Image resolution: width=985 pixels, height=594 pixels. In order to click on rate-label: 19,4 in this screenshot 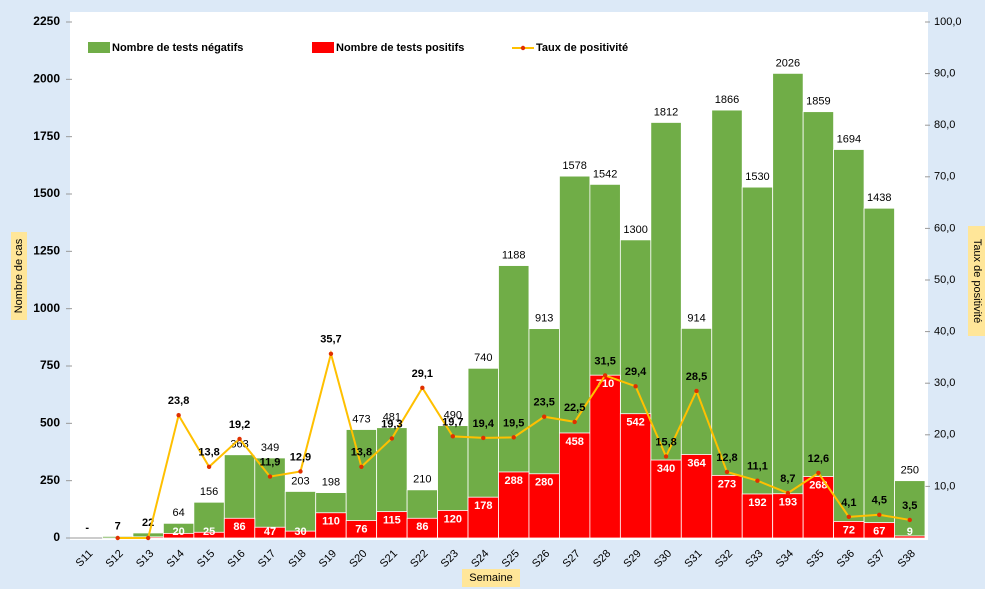, I will do `click(484, 424)`.